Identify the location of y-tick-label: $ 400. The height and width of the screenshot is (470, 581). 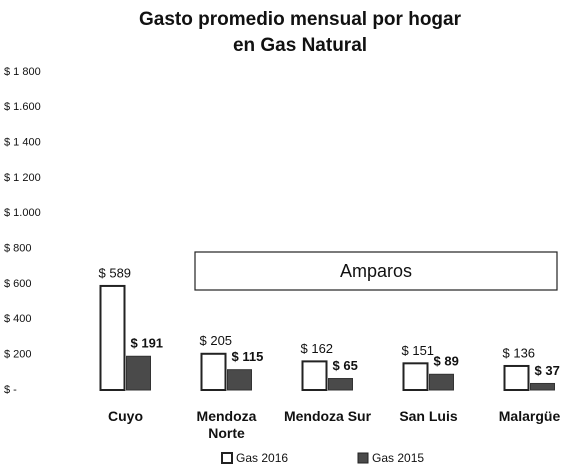
(18, 319).